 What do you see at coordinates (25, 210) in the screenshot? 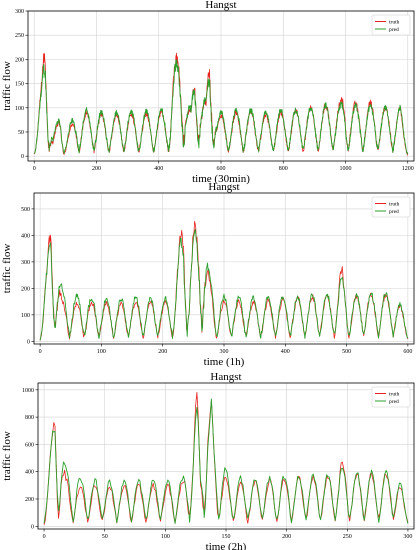
I see `y-tick-label: 500` at bounding box center [25, 210].